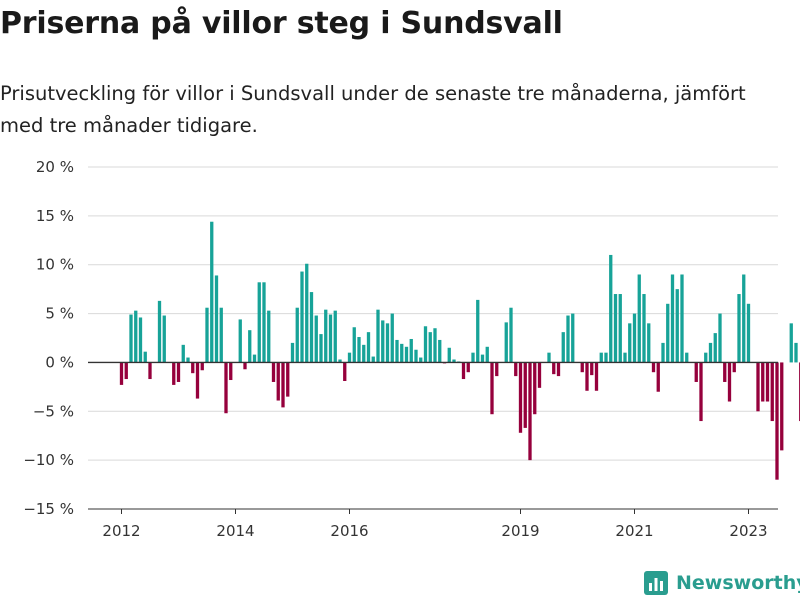 Image resolution: width=800 pixels, height=600 pixels. Describe the element at coordinates (349, 531) in the screenshot. I see `x-tick-label: 2016` at that location.